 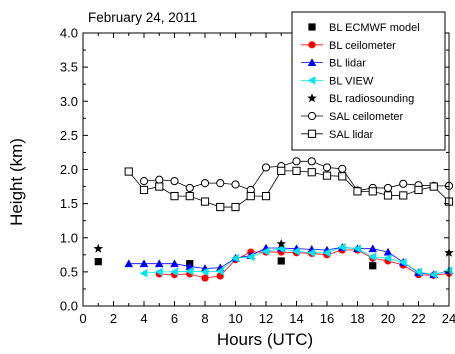 What do you see at coordinates (69, 271) in the screenshot?
I see `y-tick-label: 0.5` at bounding box center [69, 271].